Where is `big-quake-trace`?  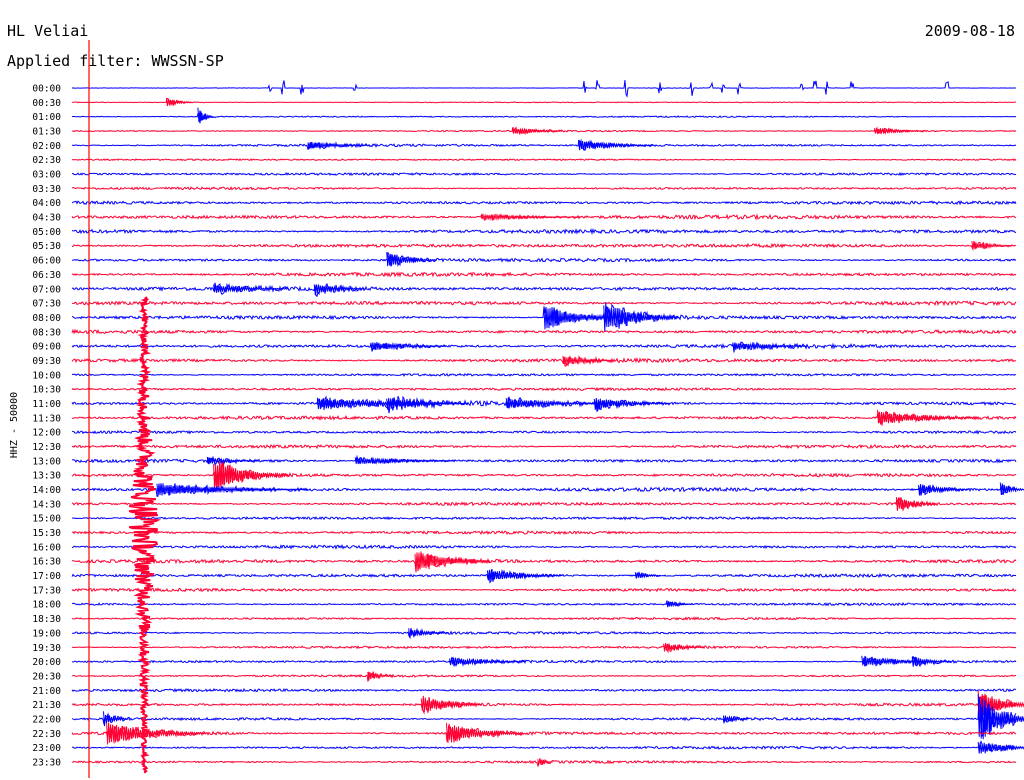 big-quake-trace is located at coordinates (145, 535).